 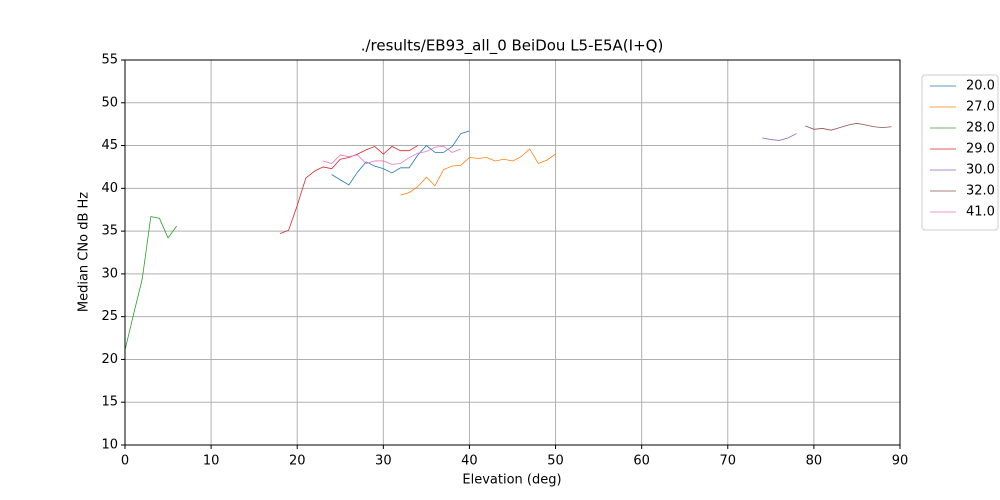 What do you see at coordinates (469, 461) in the screenshot?
I see `x-tick-label: 40` at bounding box center [469, 461].